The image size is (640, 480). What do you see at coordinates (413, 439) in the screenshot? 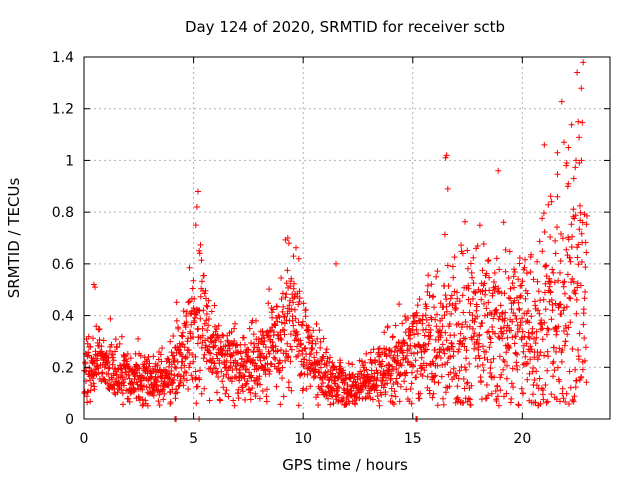
I see `x-tick-label: 15` at bounding box center [413, 439].